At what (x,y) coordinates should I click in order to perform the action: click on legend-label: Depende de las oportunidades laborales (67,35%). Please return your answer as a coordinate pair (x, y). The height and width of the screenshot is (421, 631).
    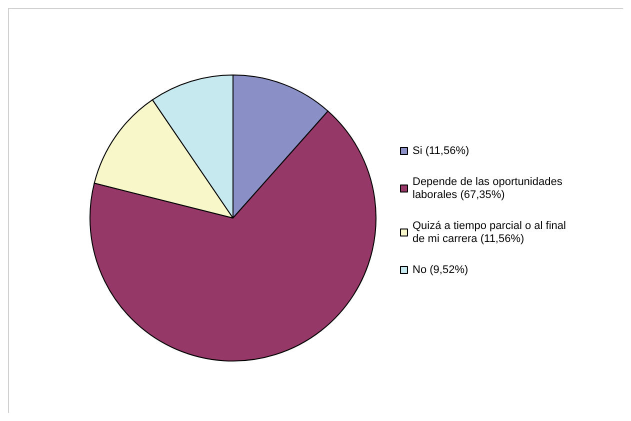
    Looking at the image, I should click on (489, 188).